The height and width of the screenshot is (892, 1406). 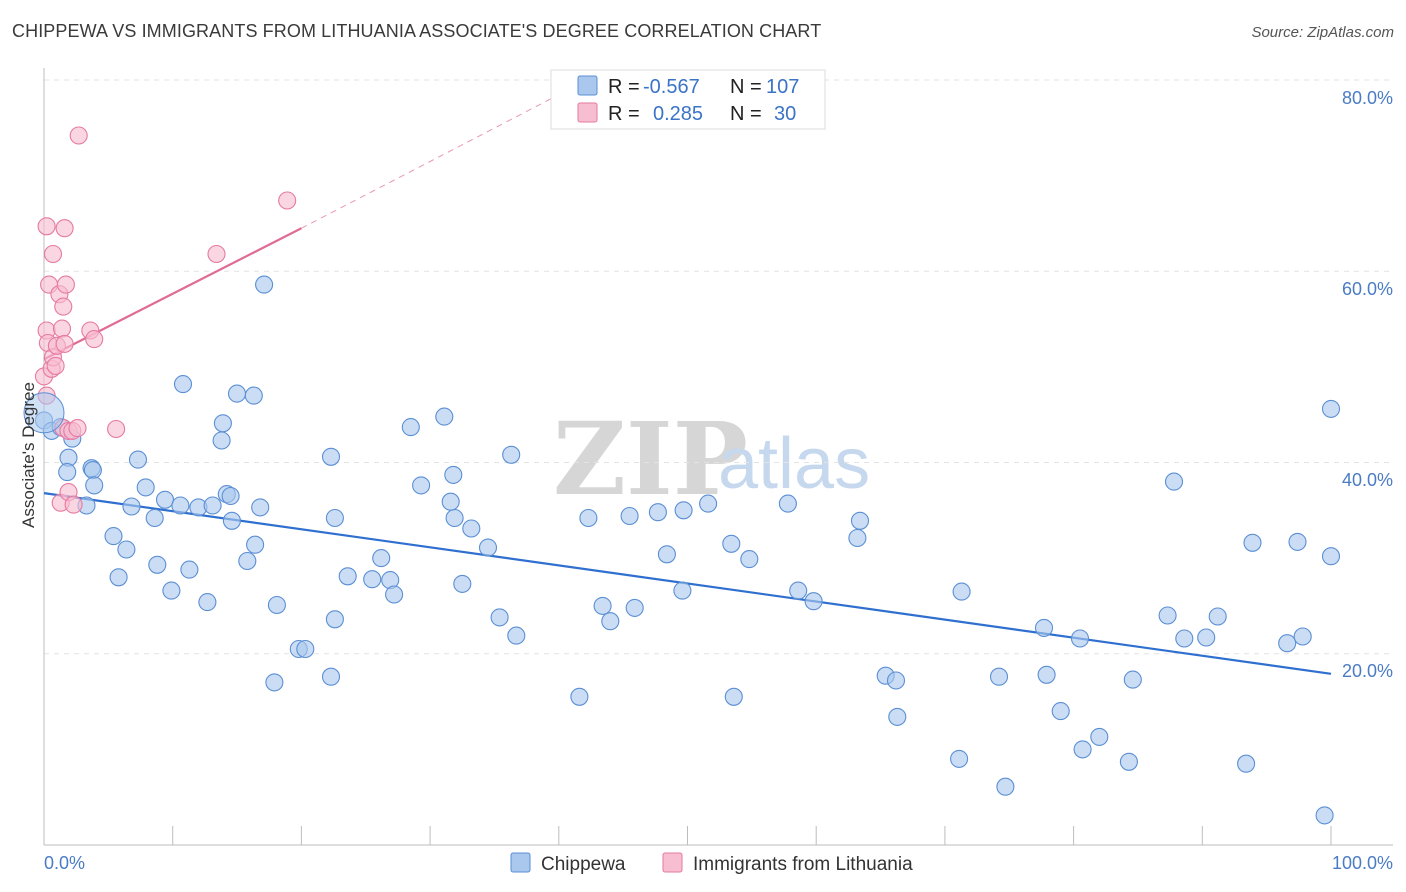 I want to click on watermark-zip: ZIP, so click(x=650, y=459).